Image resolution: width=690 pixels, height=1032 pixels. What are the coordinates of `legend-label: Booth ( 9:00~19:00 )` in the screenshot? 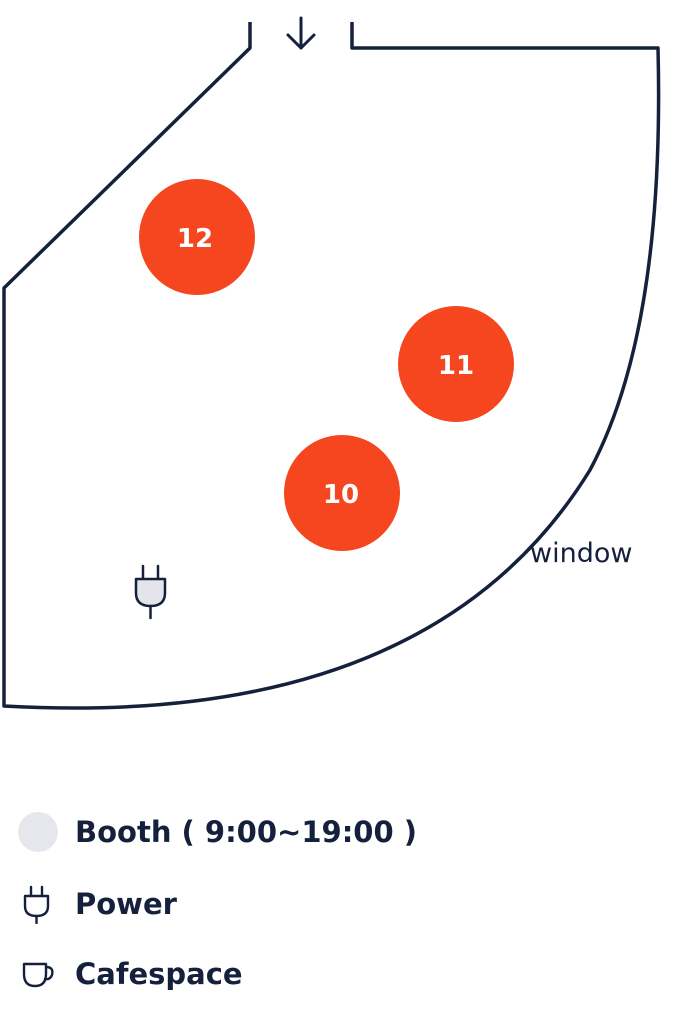 It's located at (246, 832).